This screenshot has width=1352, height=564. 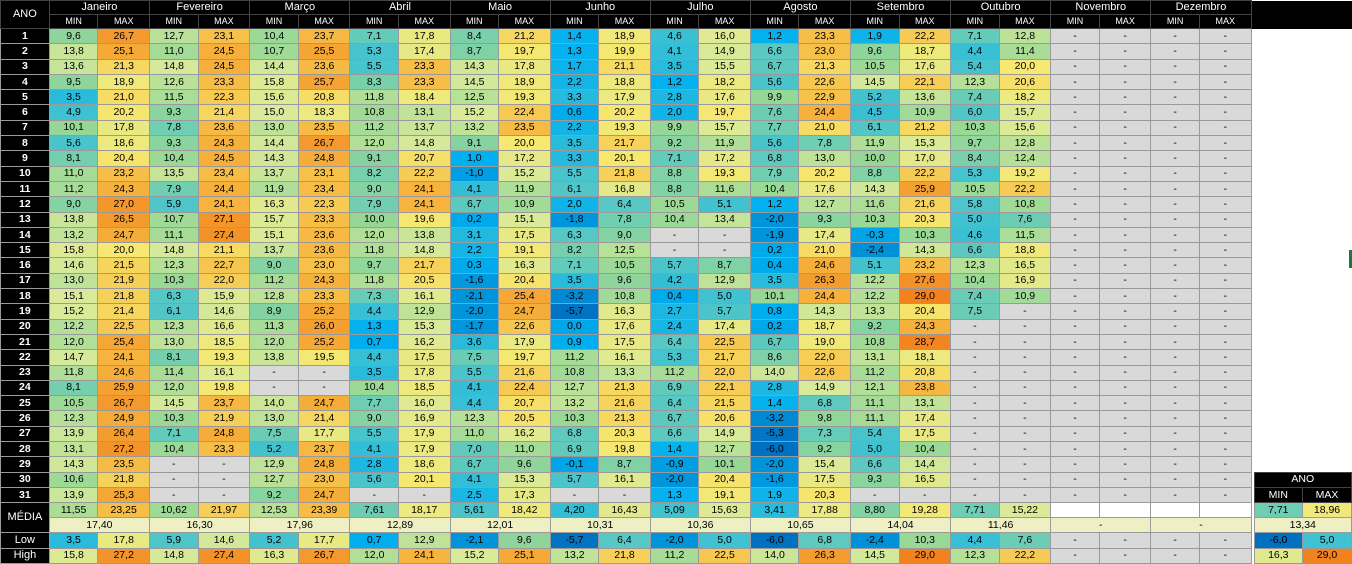 What do you see at coordinates (975, 204) in the screenshot?
I see `temp-cell: 5,8` at bounding box center [975, 204].